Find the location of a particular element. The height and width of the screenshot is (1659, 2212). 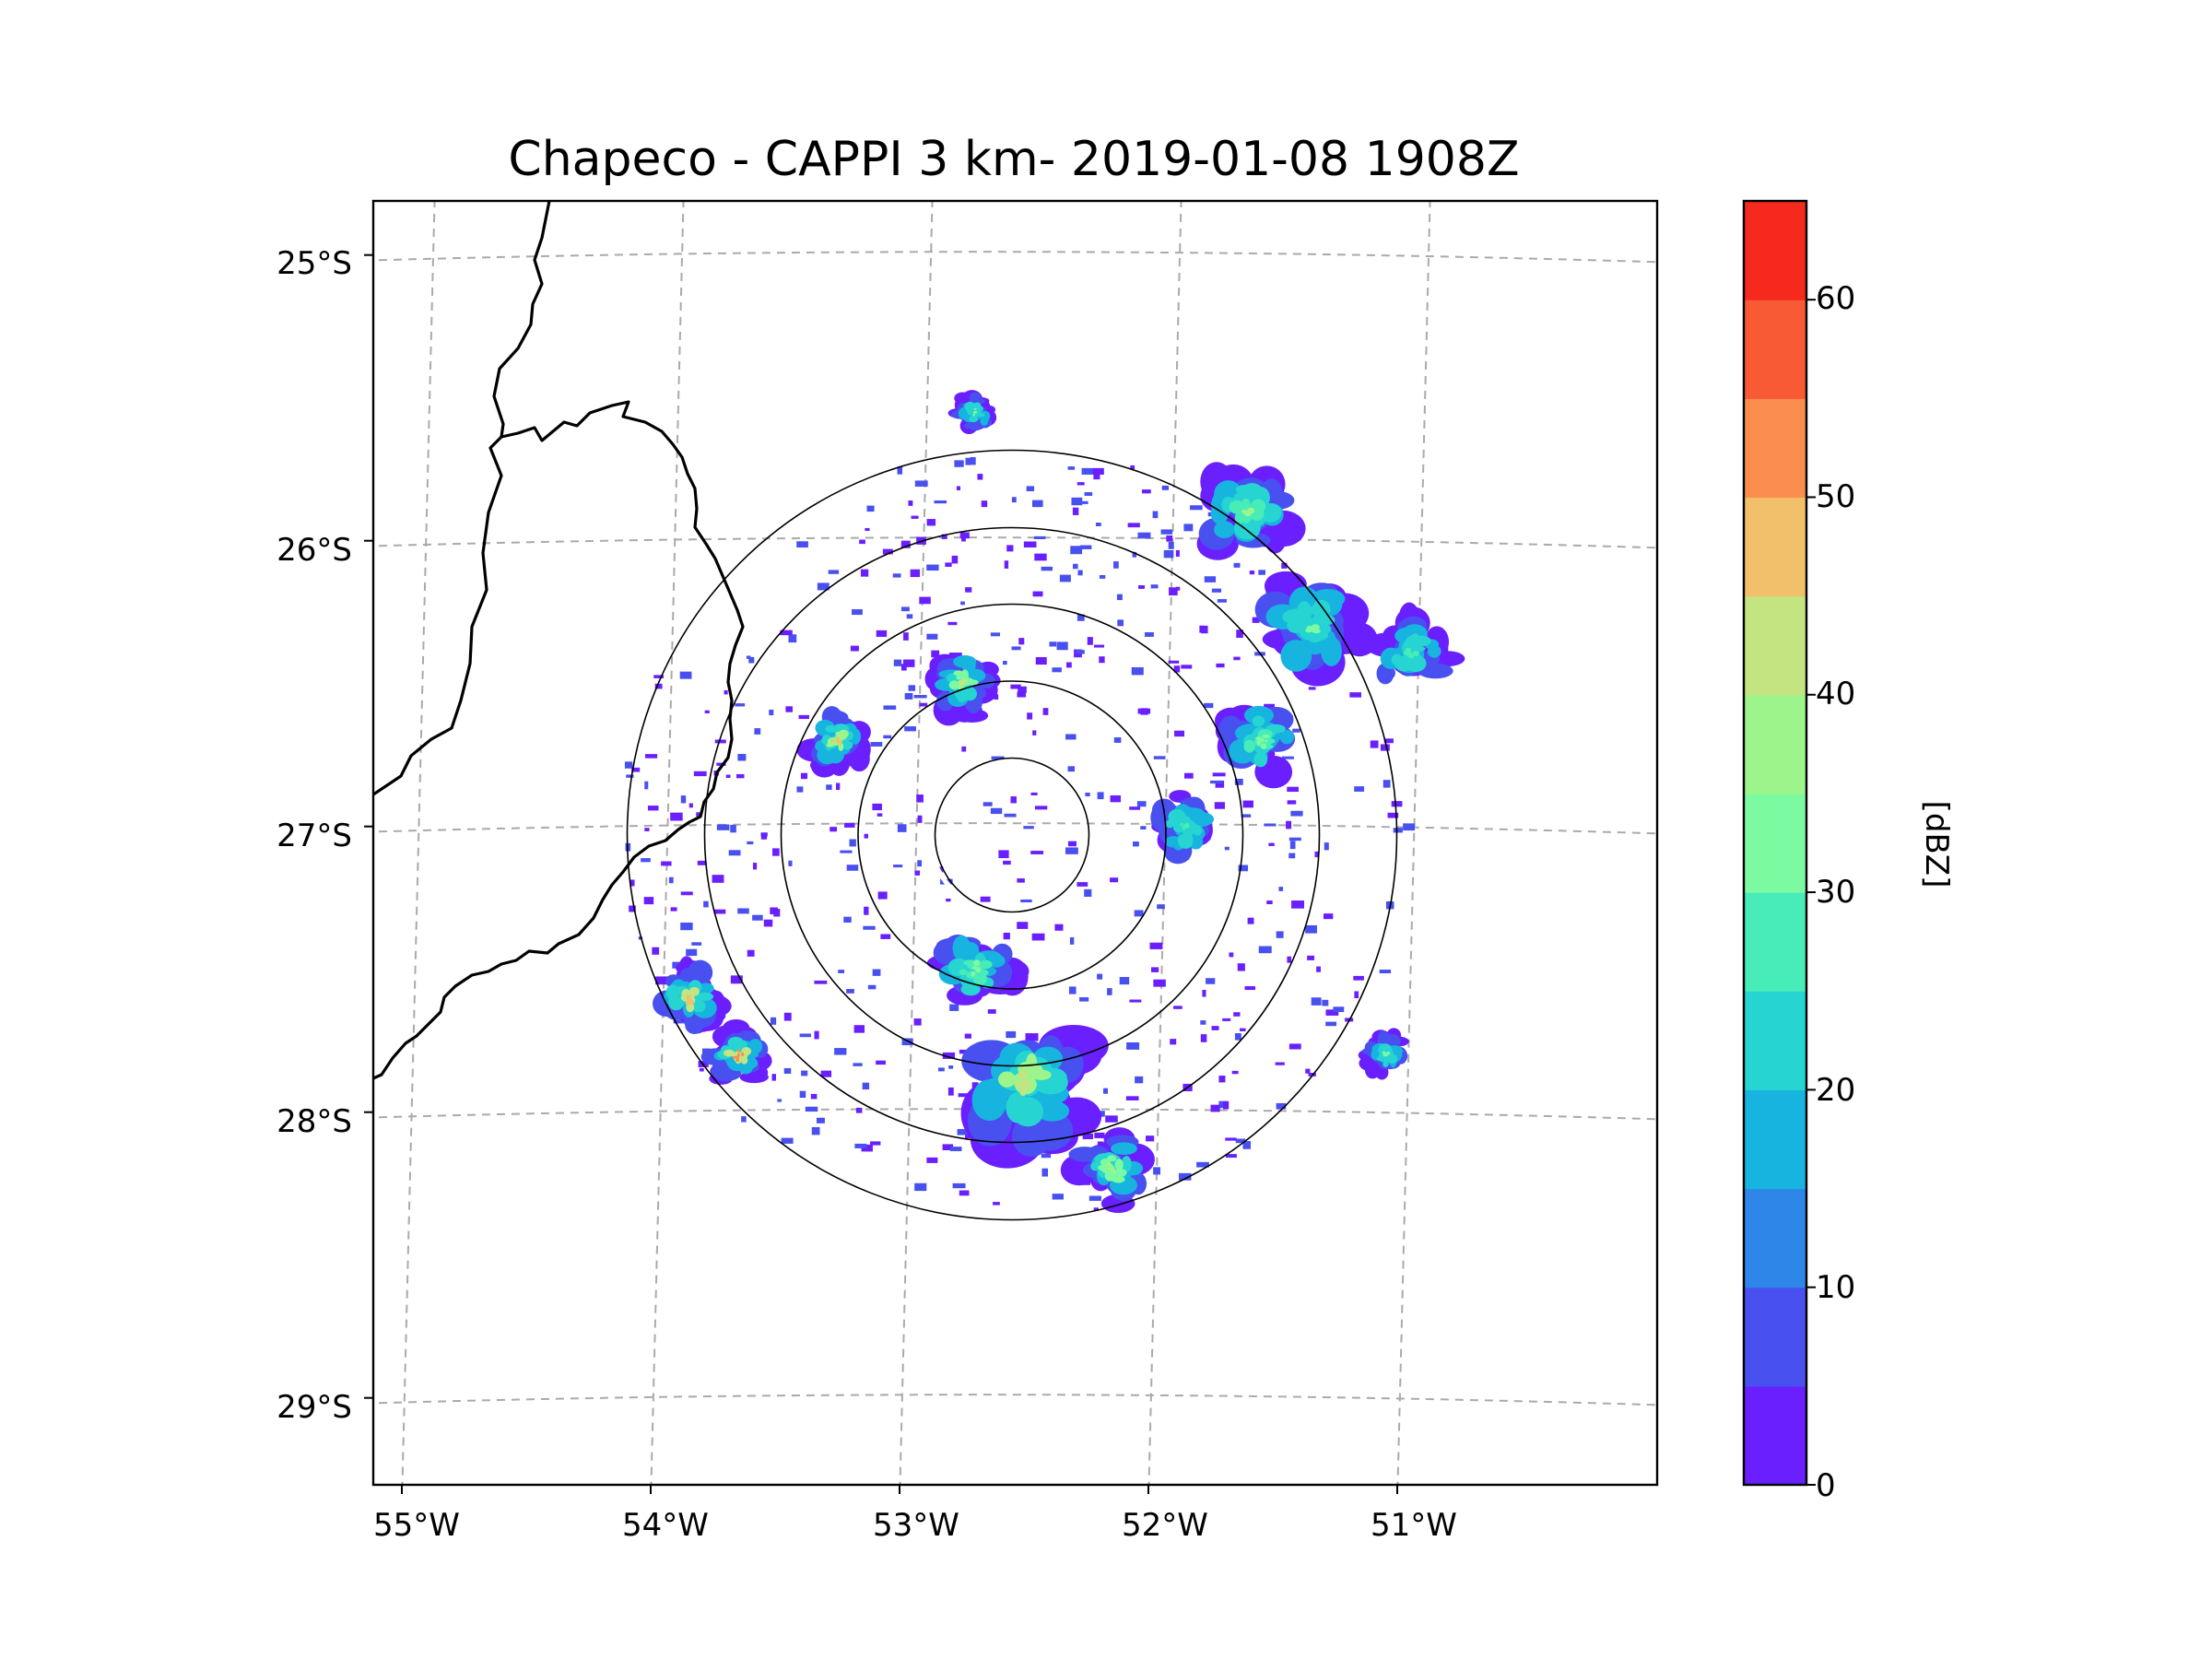

lat-tick-26s: 26°S is located at coordinates (314, 550).